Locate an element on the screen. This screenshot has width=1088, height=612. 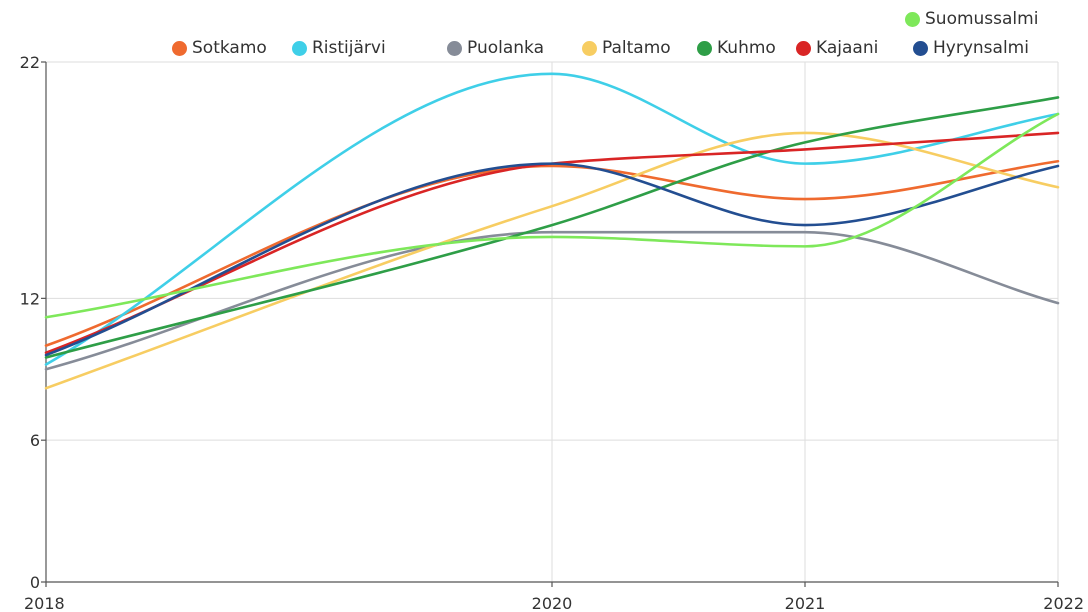
legend-label: Sotkamo is located at coordinates (229, 48).